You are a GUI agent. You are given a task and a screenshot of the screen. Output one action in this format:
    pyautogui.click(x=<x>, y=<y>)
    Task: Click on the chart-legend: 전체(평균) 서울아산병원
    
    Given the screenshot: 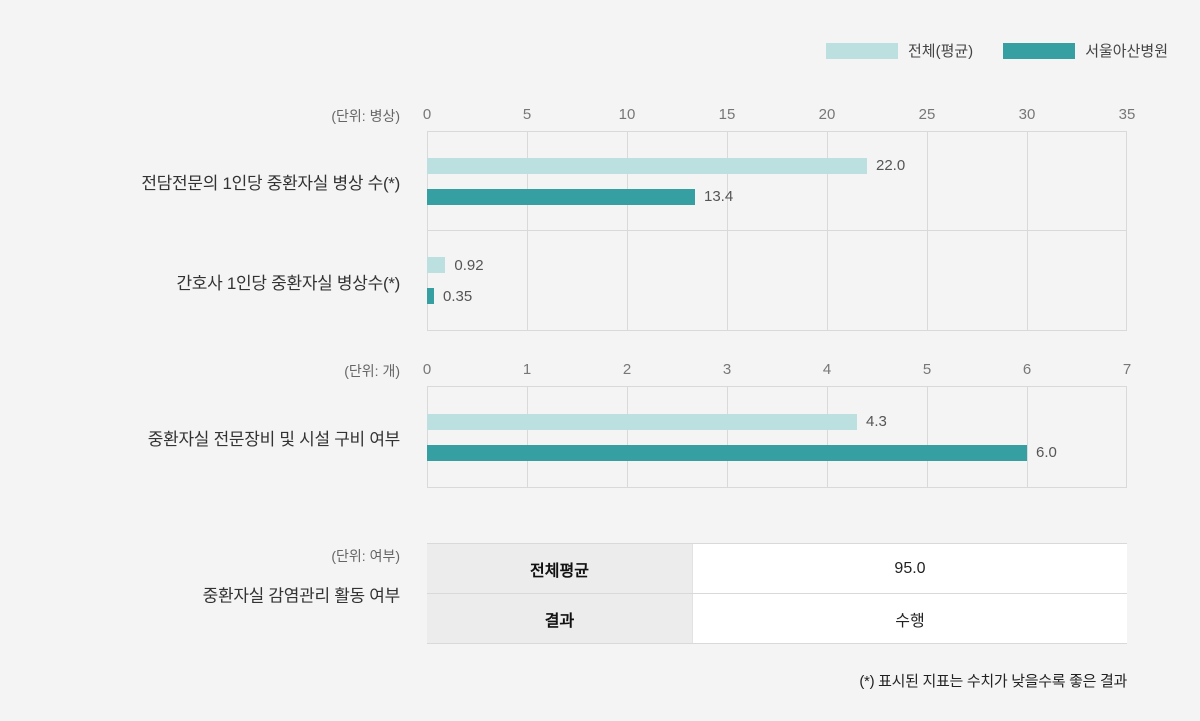 What is the action you would take?
    pyautogui.click(x=584, y=30)
    